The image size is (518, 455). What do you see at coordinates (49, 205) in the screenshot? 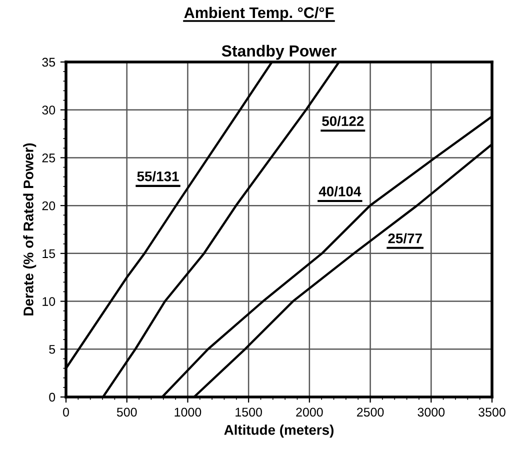
I see `y-tick-label: 20` at bounding box center [49, 205].